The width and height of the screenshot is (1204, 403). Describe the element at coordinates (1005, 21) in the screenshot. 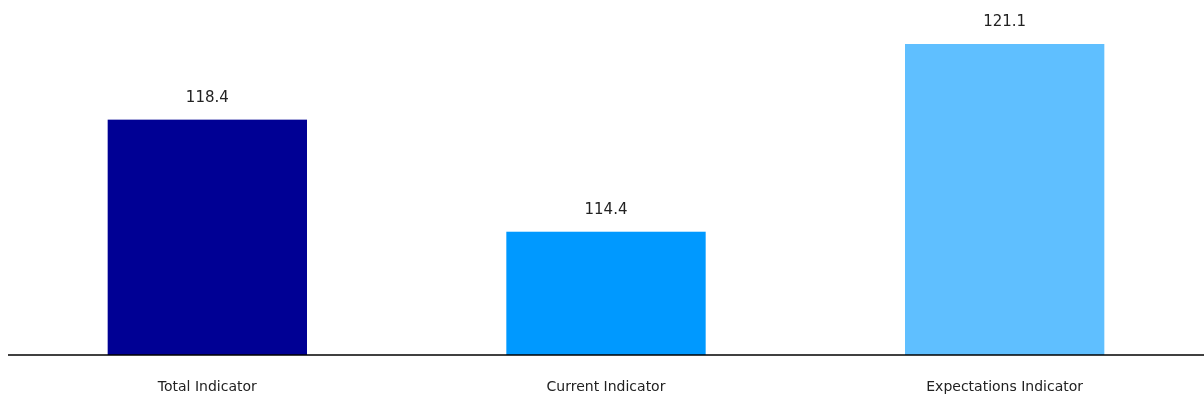

I see `data-label: 121.1` at that location.